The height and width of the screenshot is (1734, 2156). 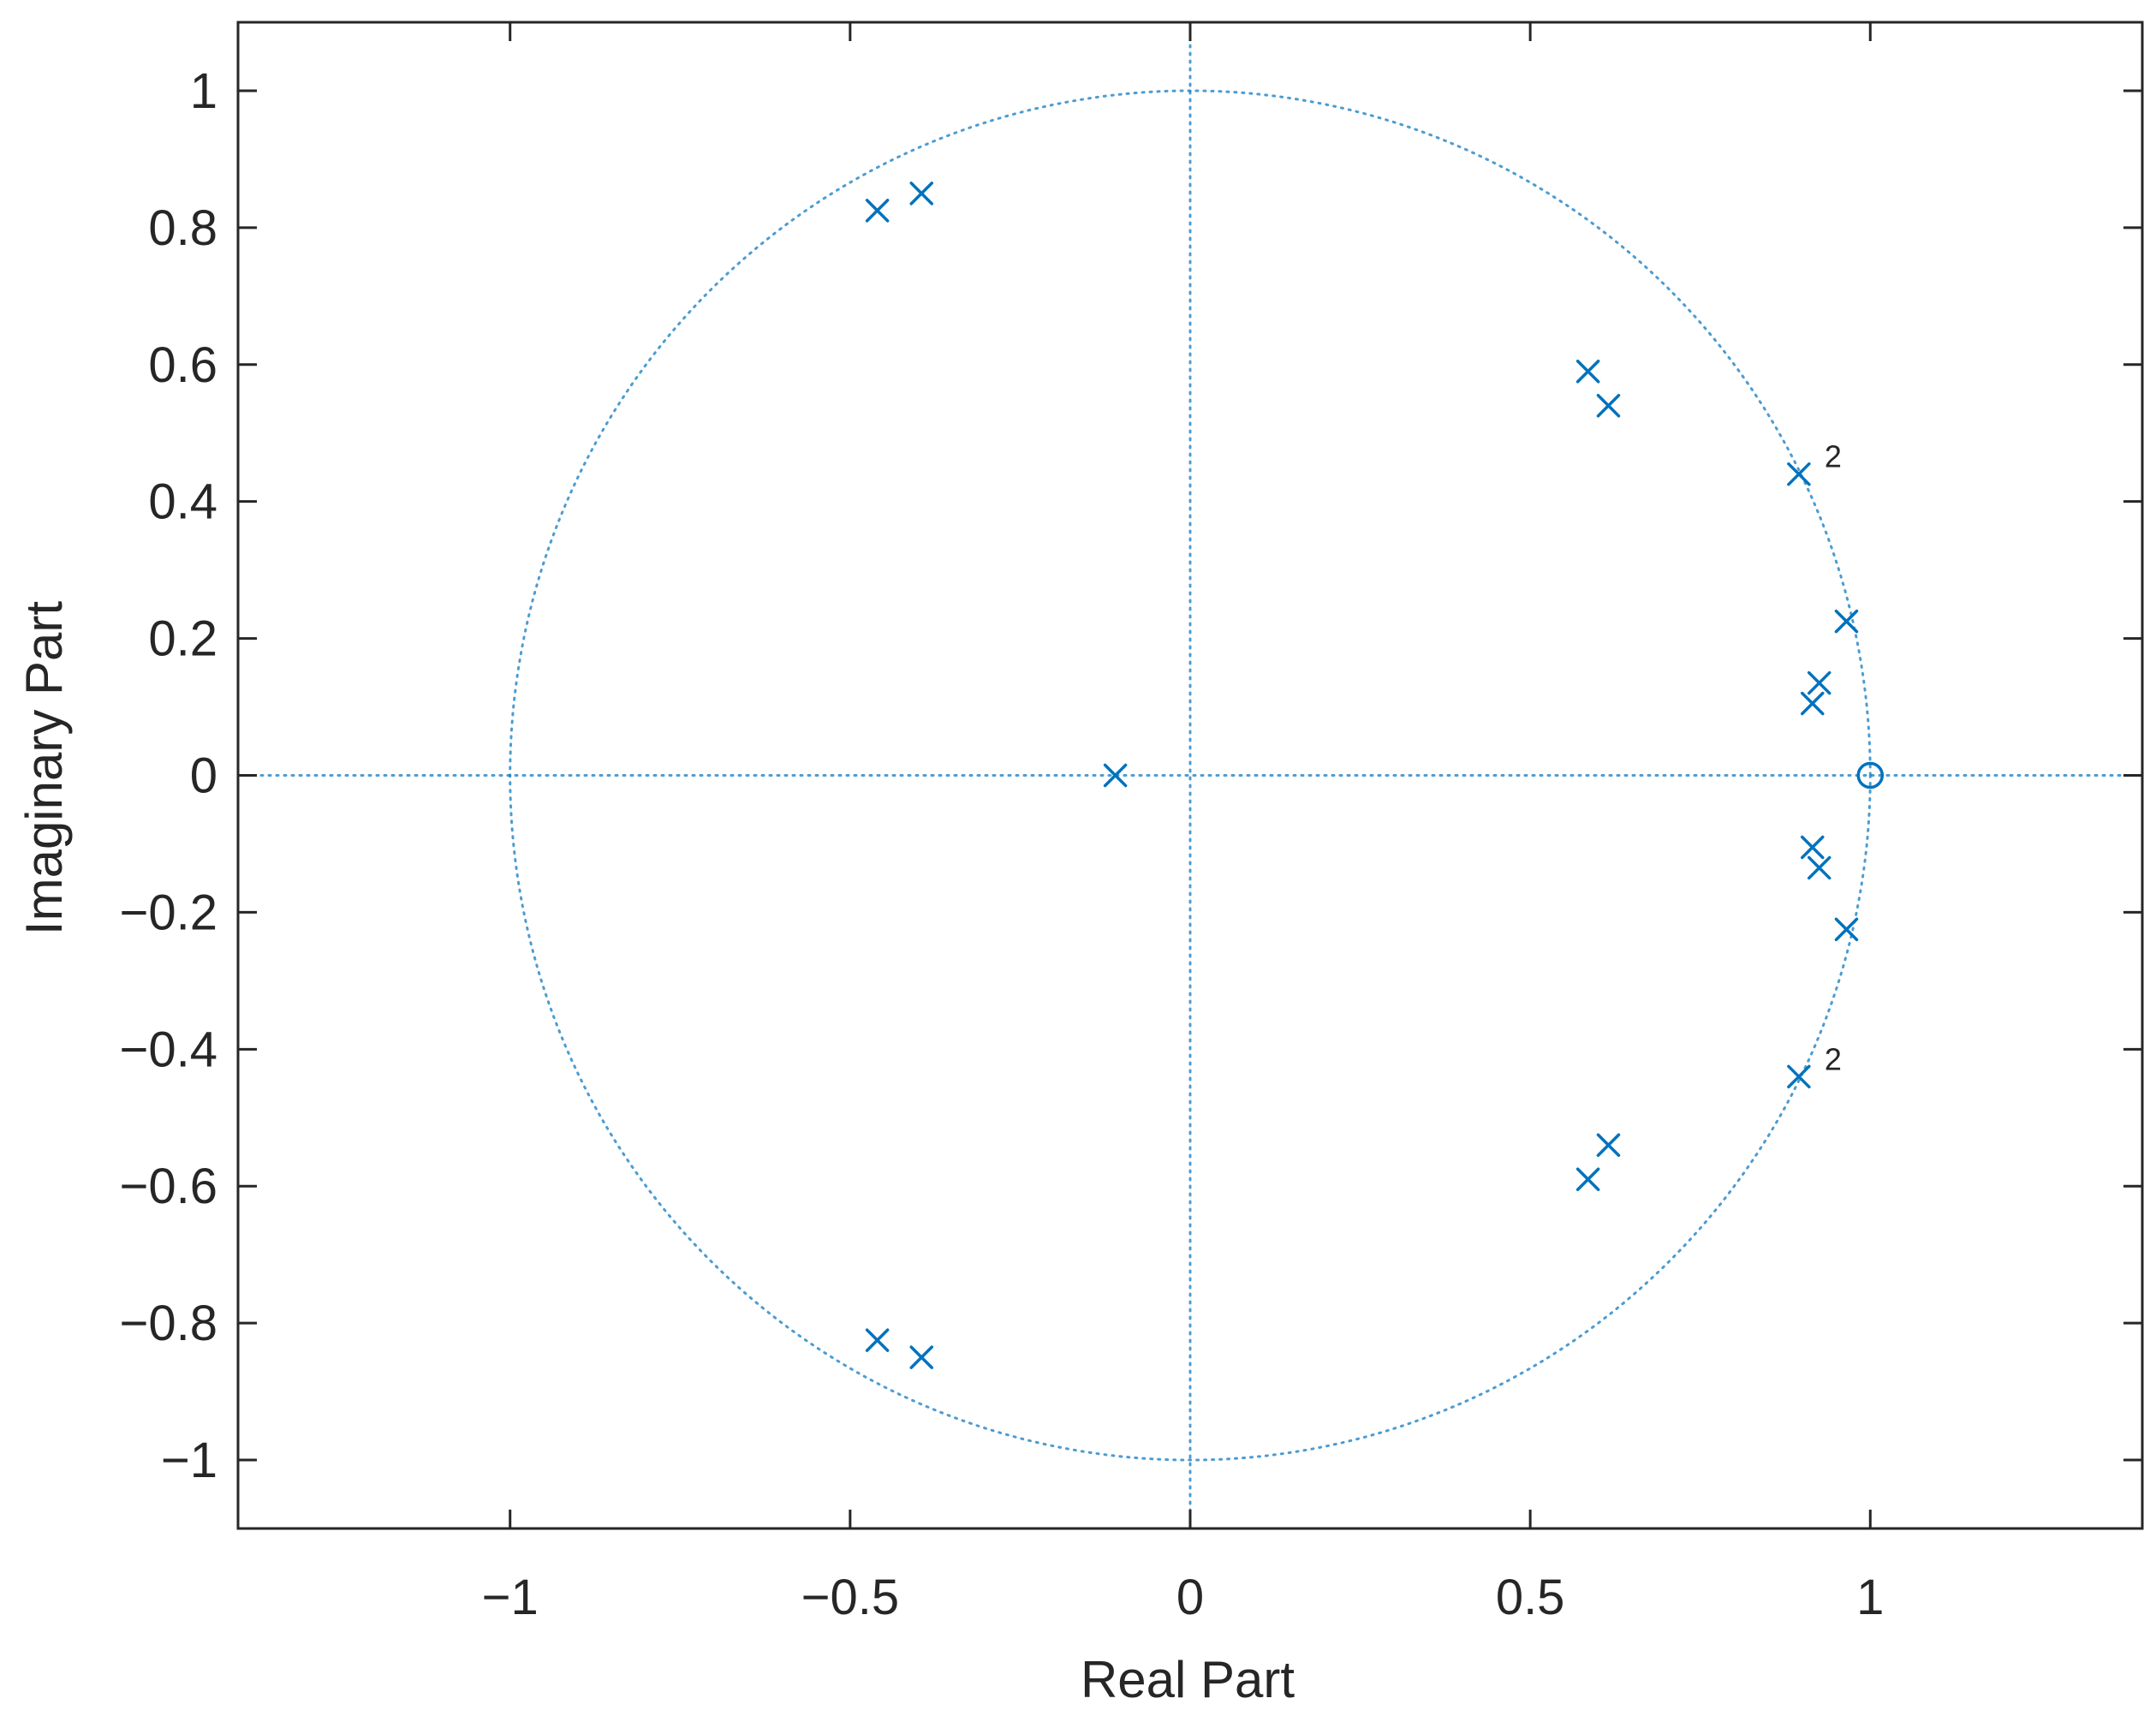 I want to click on y-tick-label: 1, so click(x=204, y=91).